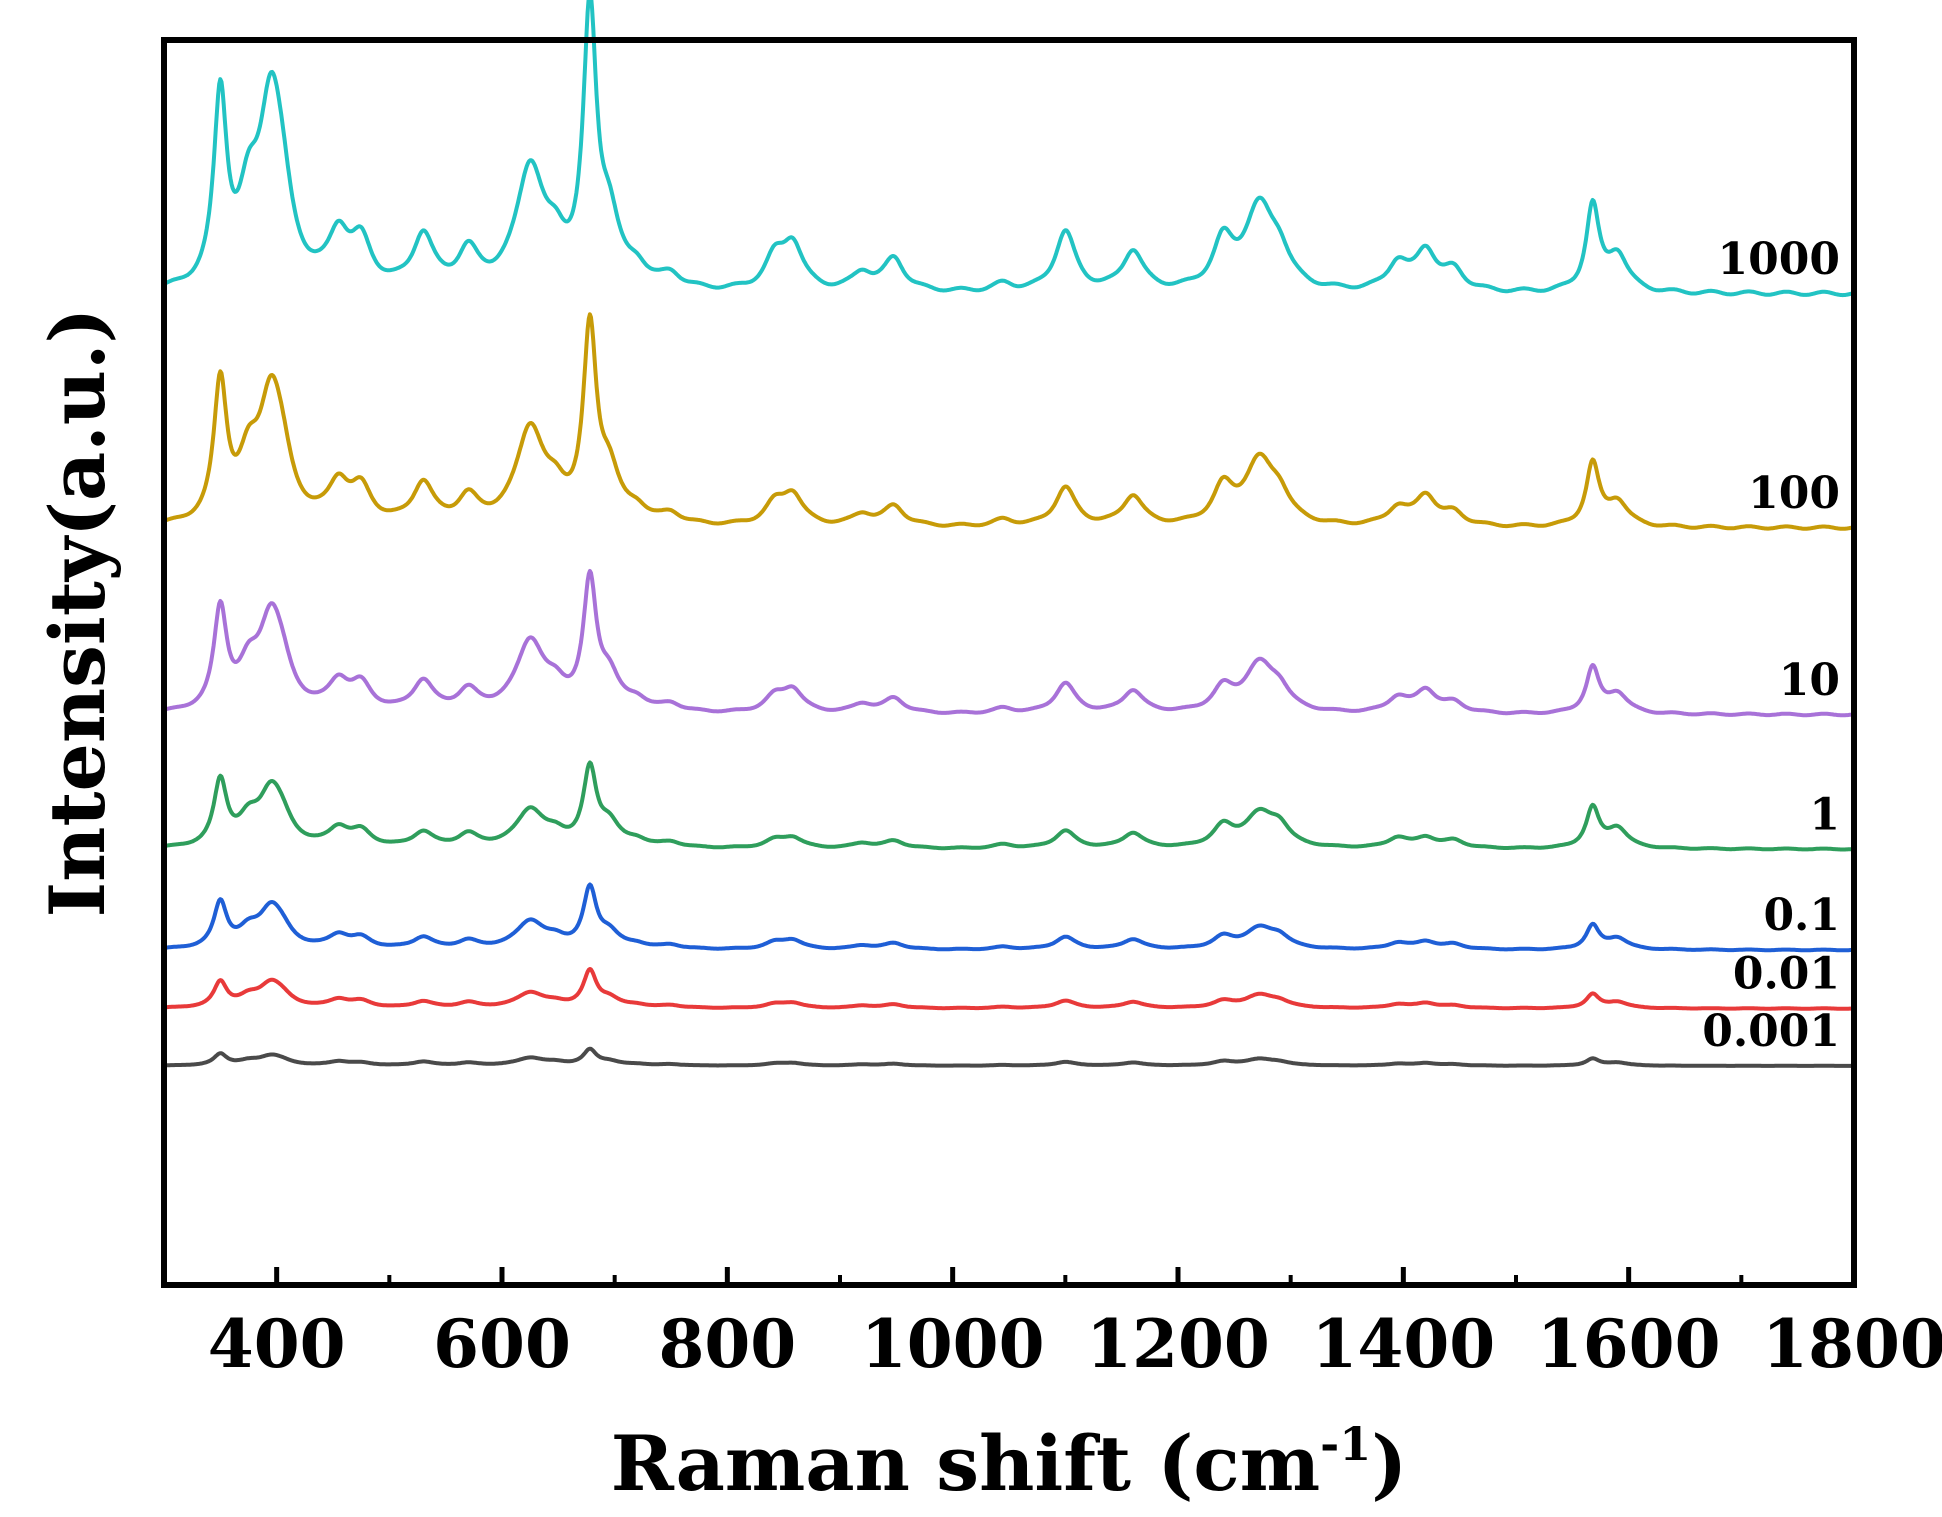 The height and width of the screenshot is (1517, 1942). I want to click on x-axis-title-superscript: -1, so click(1345, 1444).